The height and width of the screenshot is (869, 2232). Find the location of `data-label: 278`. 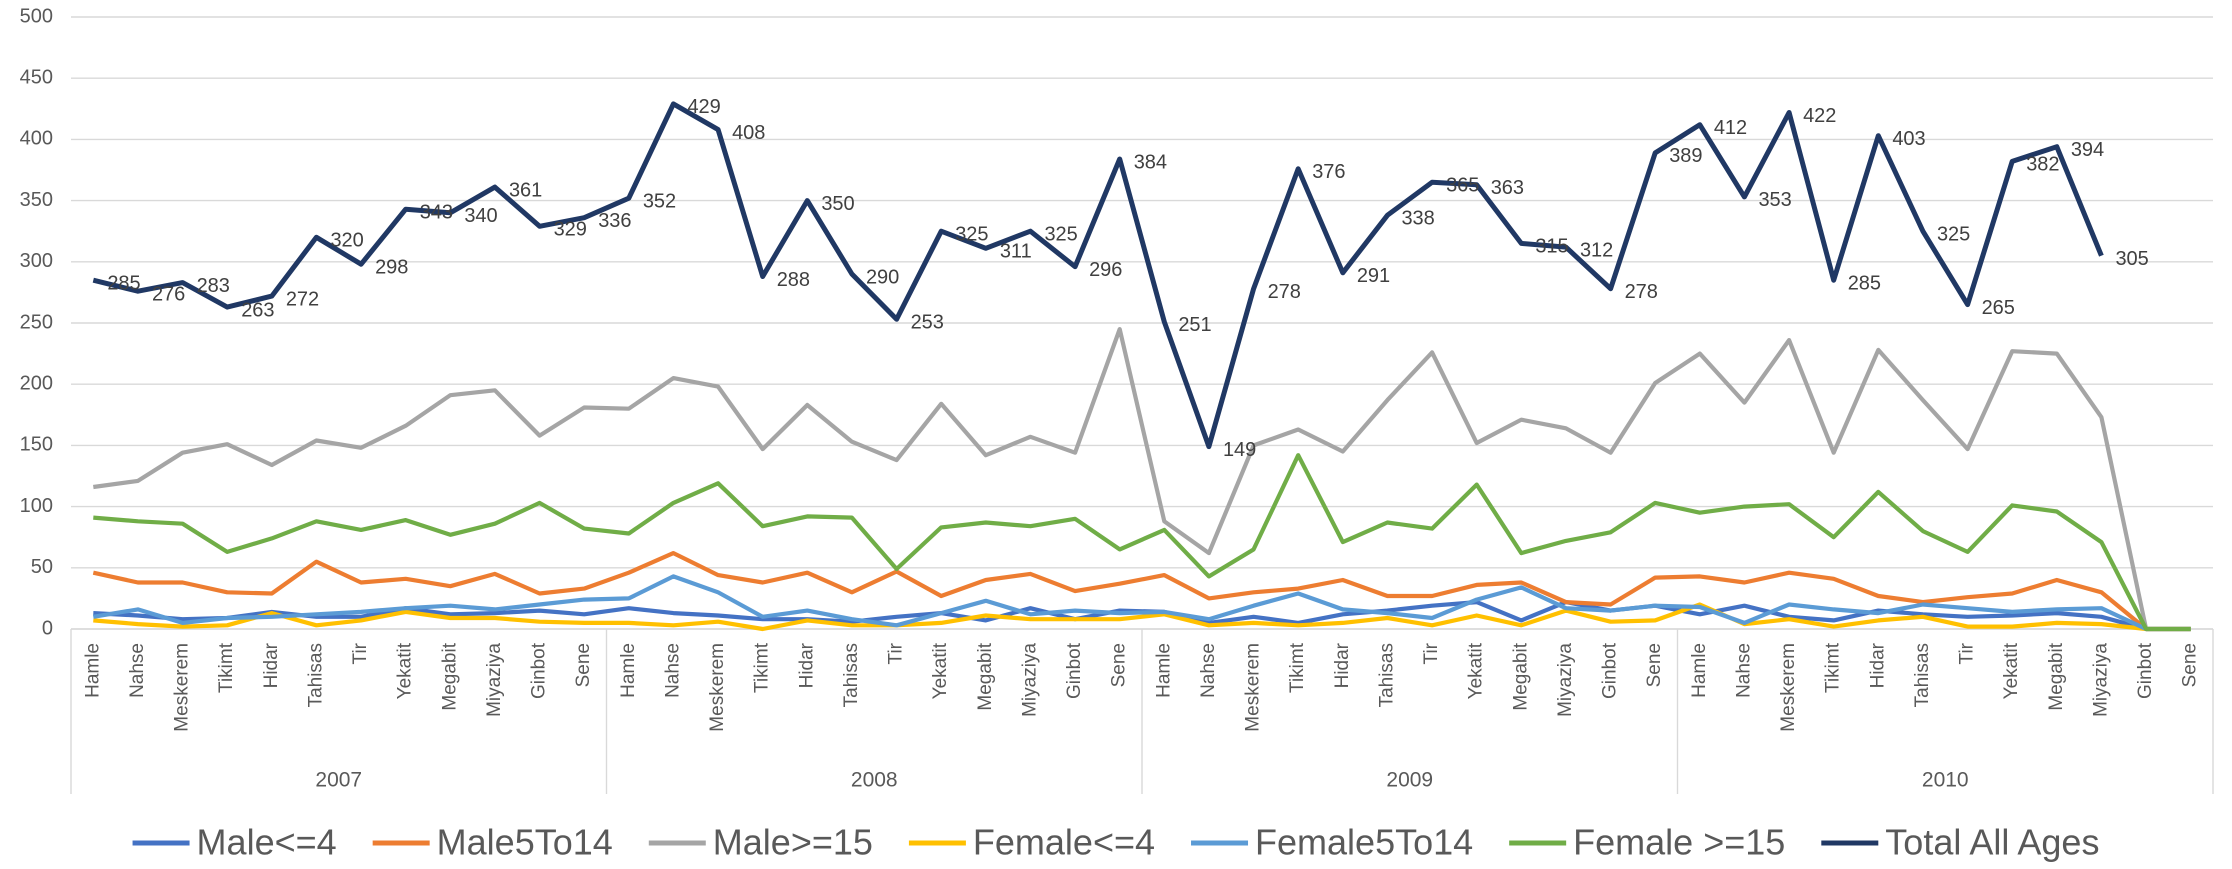

data-label: 278 is located at coordinates (1284, 292).